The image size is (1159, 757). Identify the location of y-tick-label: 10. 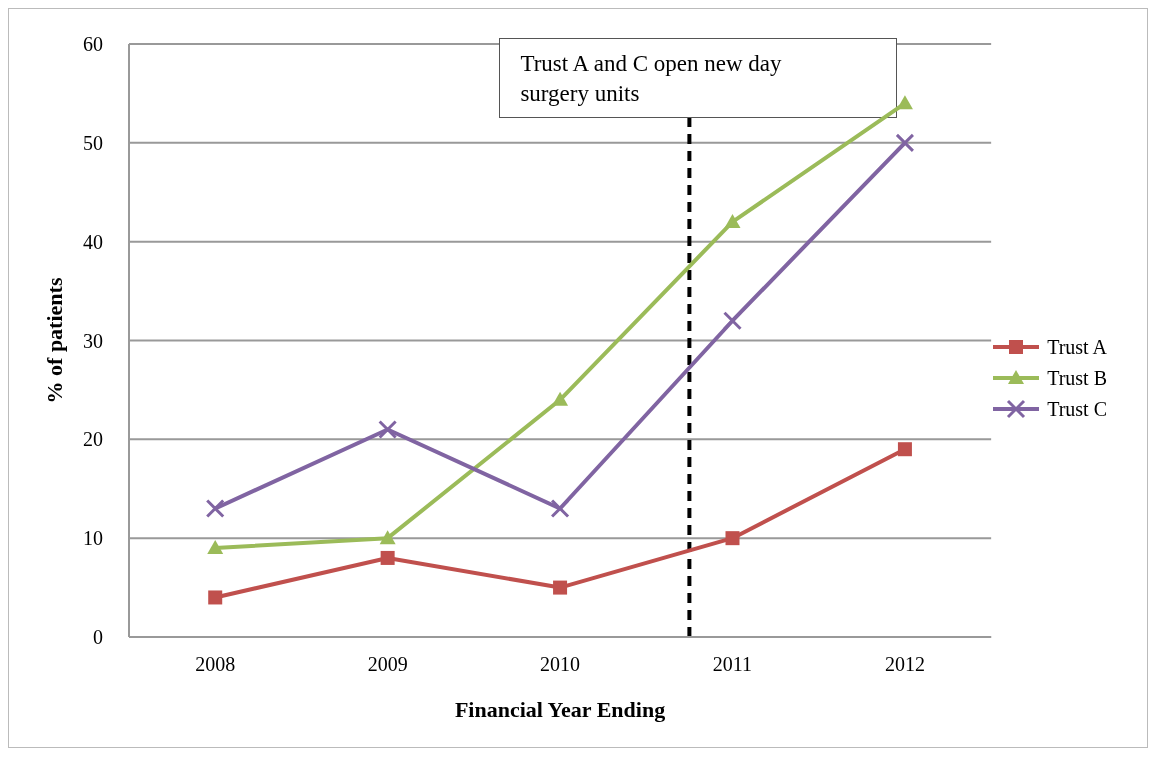
(93, 538).